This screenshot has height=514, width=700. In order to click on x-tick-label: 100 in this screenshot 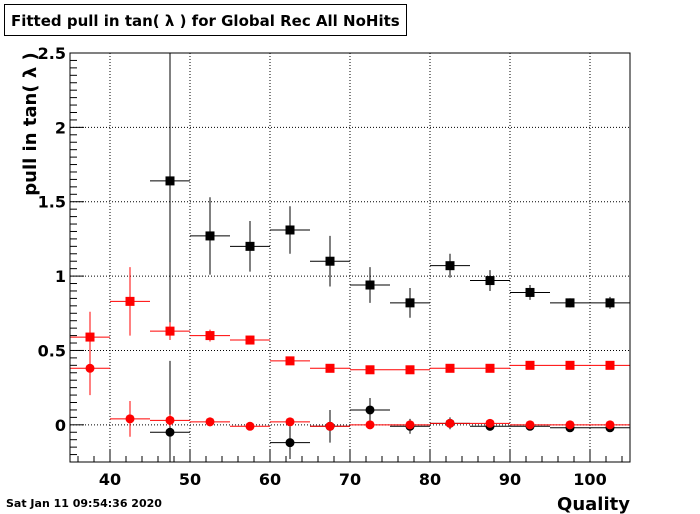, I will do `click(589, 479)`.